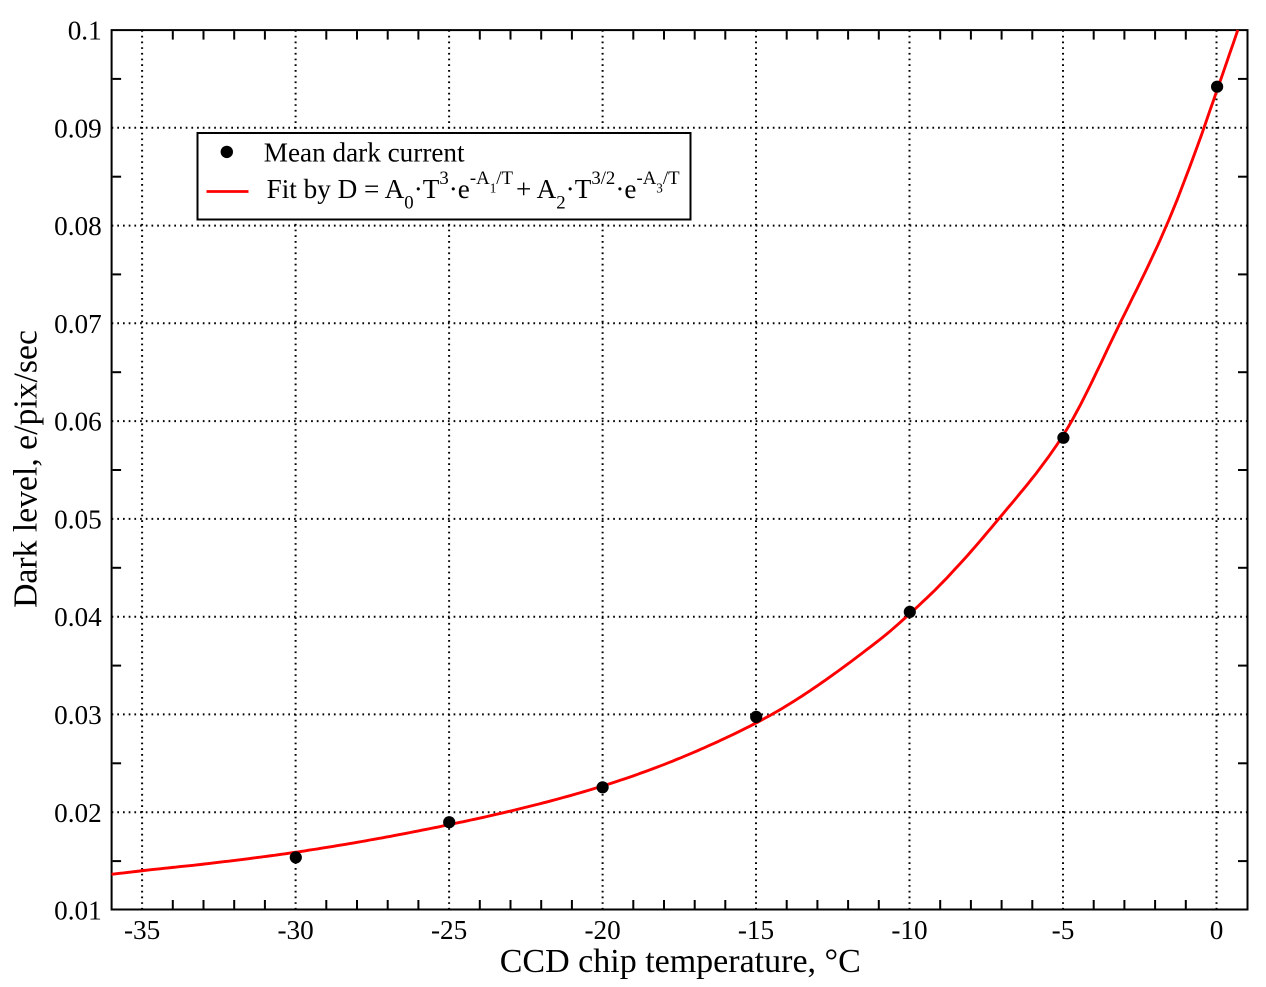 Image resolution: width=1266 pixels, height=987 pixels. Describe the element at coordinates (78, 128) in the screenshot. I see `svg-text: 0.09` at that location.